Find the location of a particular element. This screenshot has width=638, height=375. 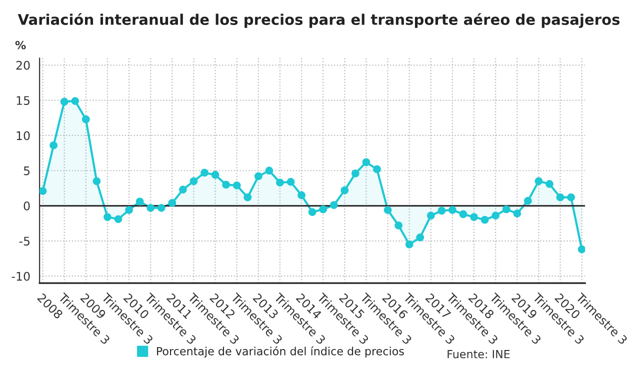

source-note: Fuente: INE is located at coordinates (479, 354).